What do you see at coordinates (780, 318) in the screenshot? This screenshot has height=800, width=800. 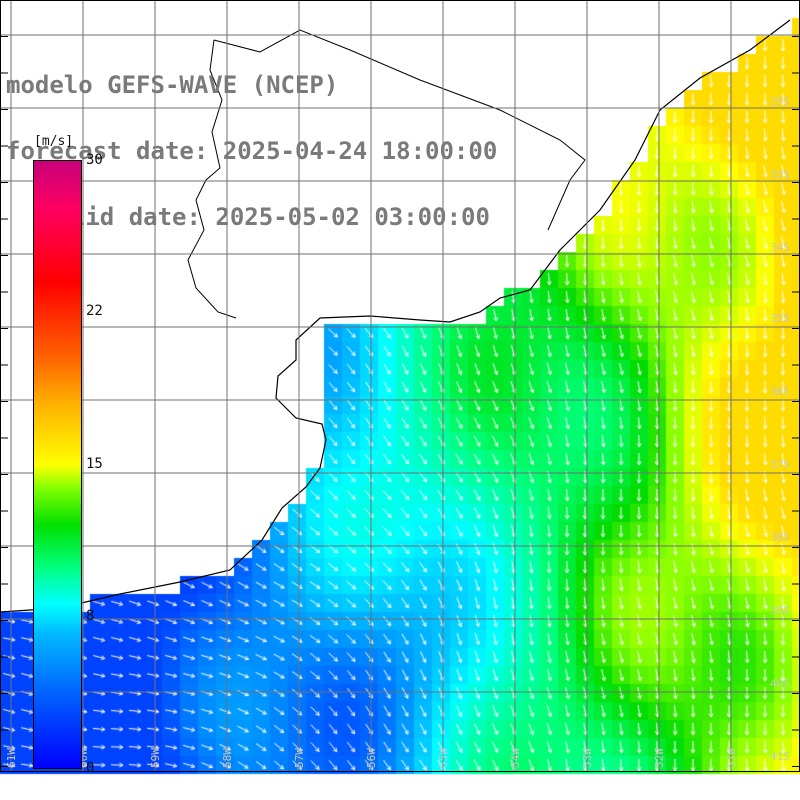 I see `lat-label: 35S` at bounding box center [780, 318].